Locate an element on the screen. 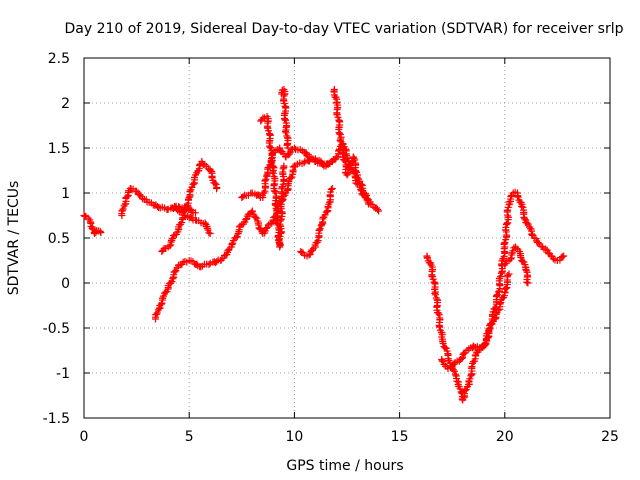  series-track-j is located at coordinates (352, 146).